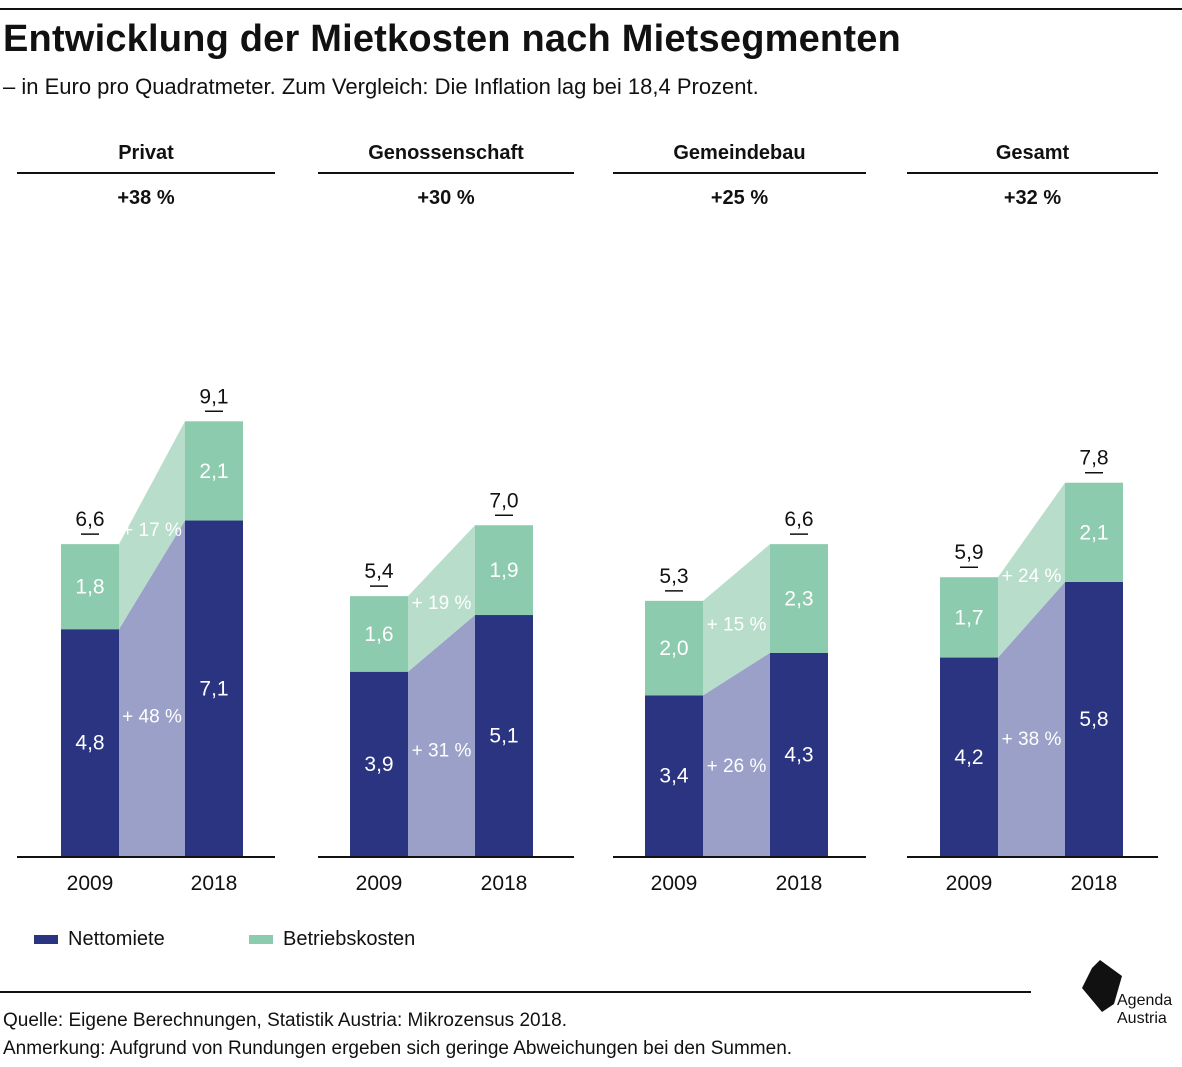 The width and height of the screenshot is (1182, 1067). I want to click on agenda-austria-logo, so click(1102, 986).